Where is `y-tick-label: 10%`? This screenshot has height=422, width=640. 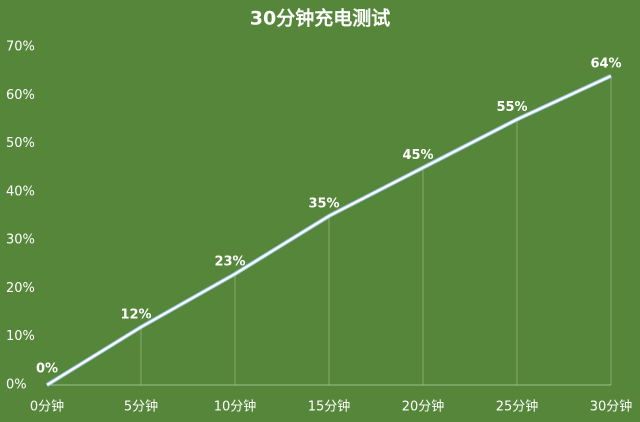
y-tick-label: 10% is located at coordinates (20, 336).